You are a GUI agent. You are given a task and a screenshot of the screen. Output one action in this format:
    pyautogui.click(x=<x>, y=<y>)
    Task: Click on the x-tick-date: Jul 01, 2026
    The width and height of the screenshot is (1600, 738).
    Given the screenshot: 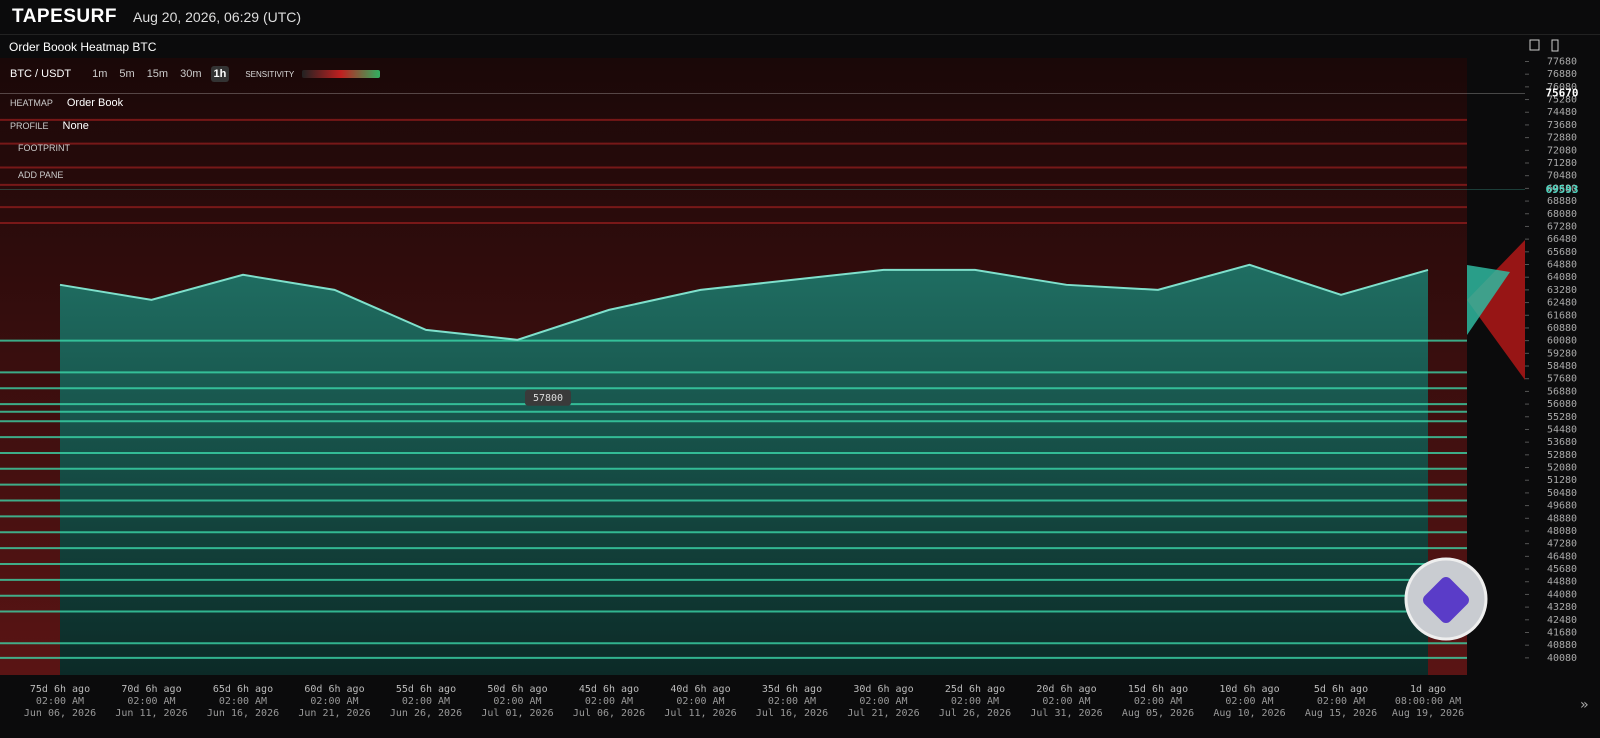 What is the action you would take?
    pyautogui.click(x=517, y=713)
    